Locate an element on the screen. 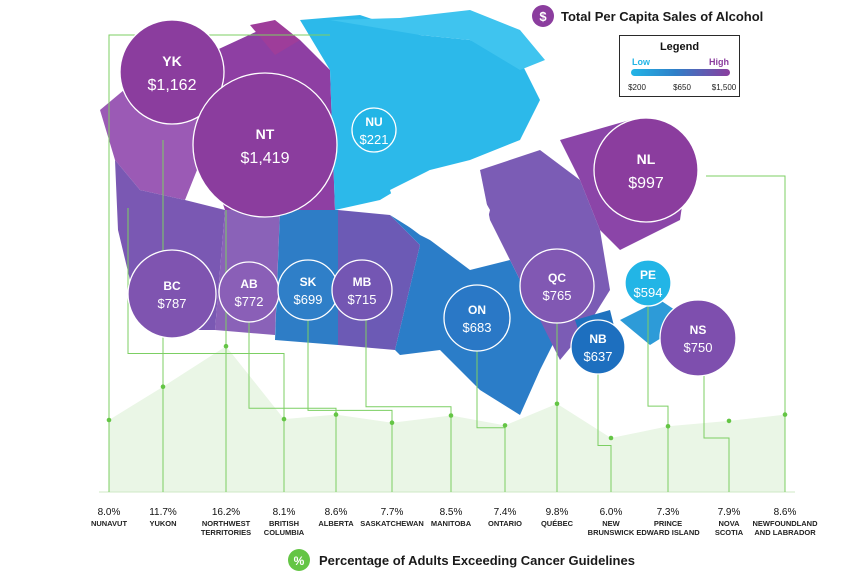  bubble-code: SK is located at coordinates (308, 282).